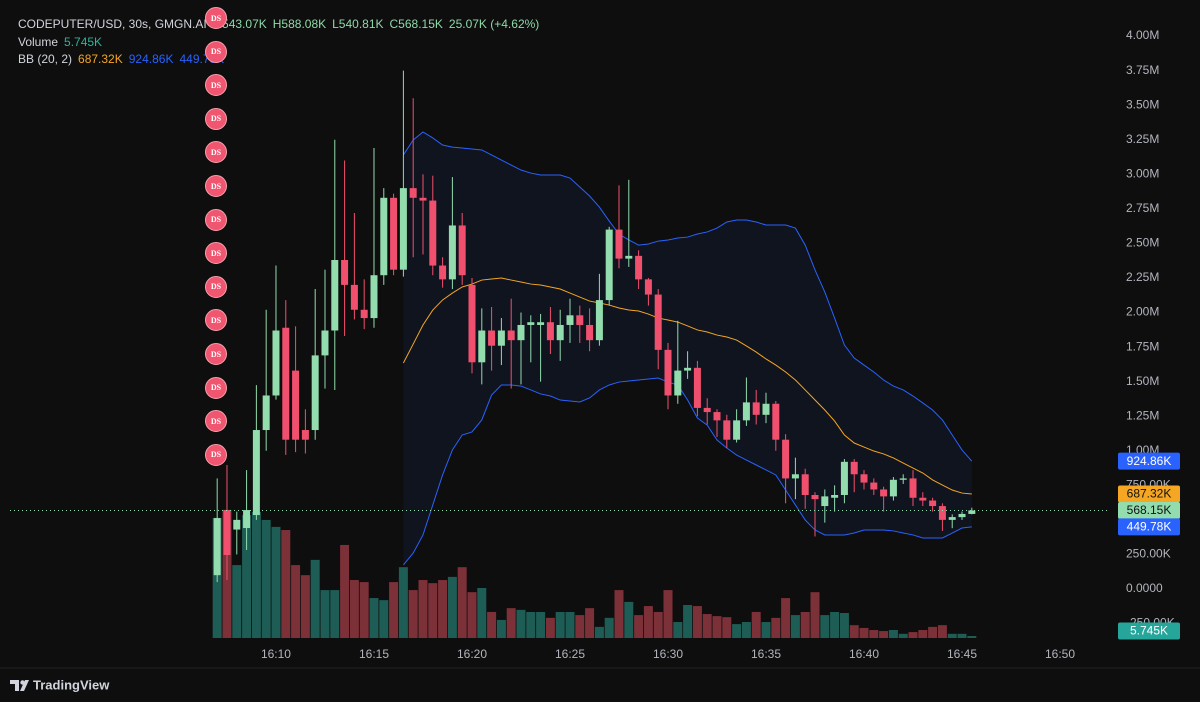  I want to click on y-tick-label: 1.50M, so click(1142, 381).